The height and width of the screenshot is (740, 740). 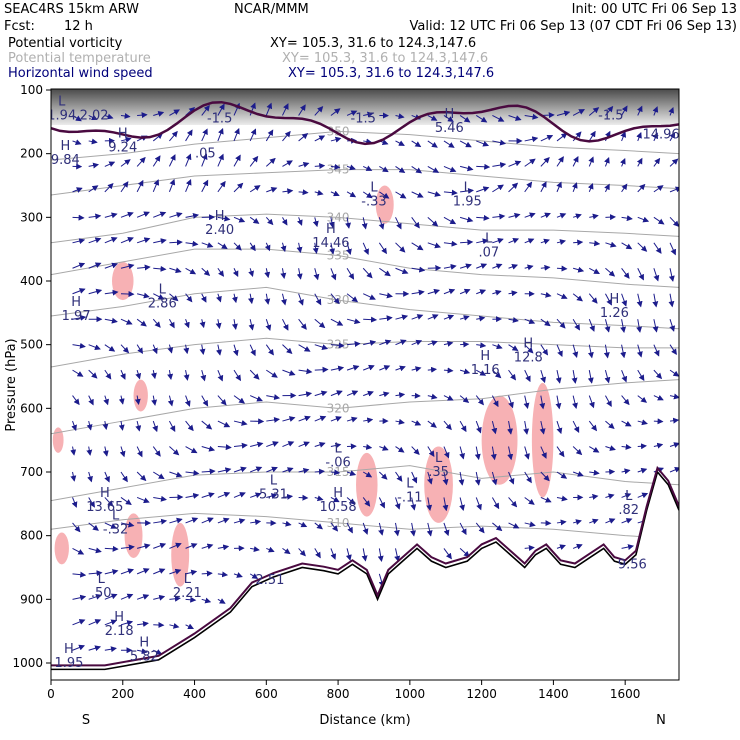 I want to click on x-axis-title: Distance (km), so click(x=364, y=720).